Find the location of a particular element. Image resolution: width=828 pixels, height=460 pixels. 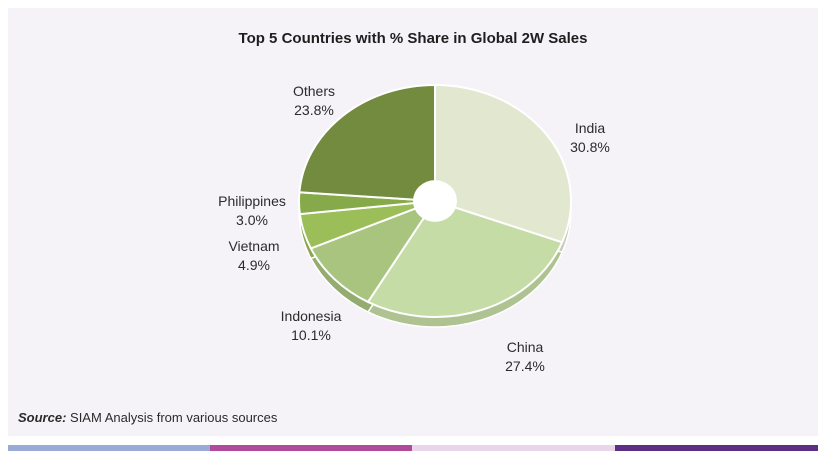

slice-label-value: 27.4% is located at coordinates (525, 366).